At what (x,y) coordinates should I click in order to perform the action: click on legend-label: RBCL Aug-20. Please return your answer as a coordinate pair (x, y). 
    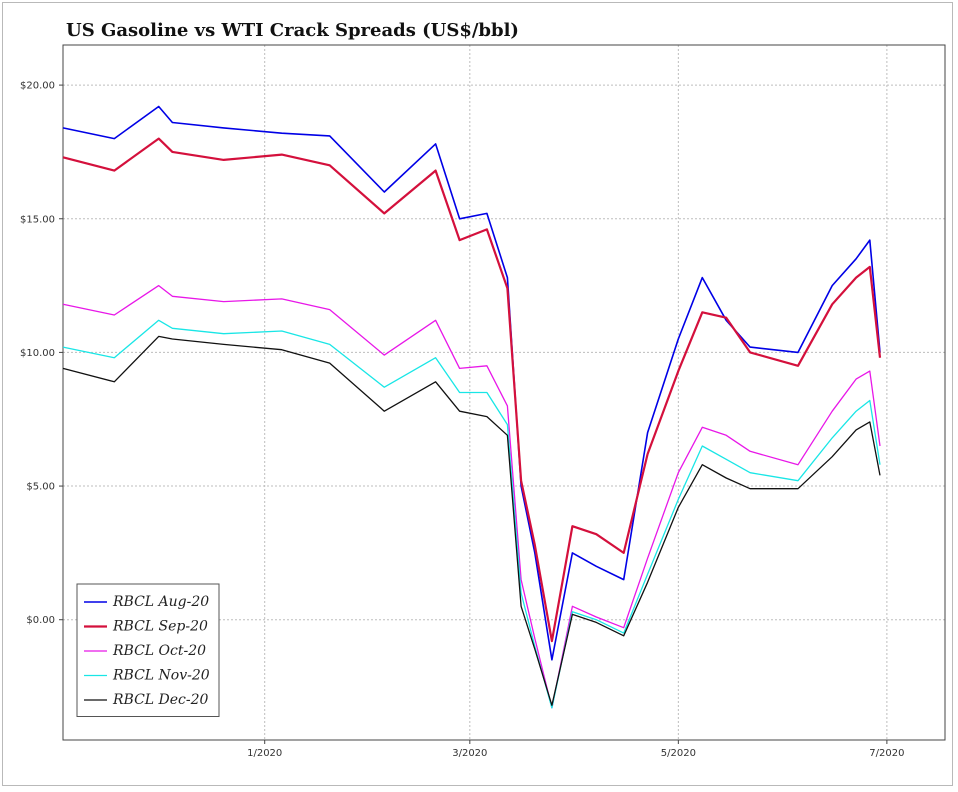
    Looking at the image, I should click on (160, 602).